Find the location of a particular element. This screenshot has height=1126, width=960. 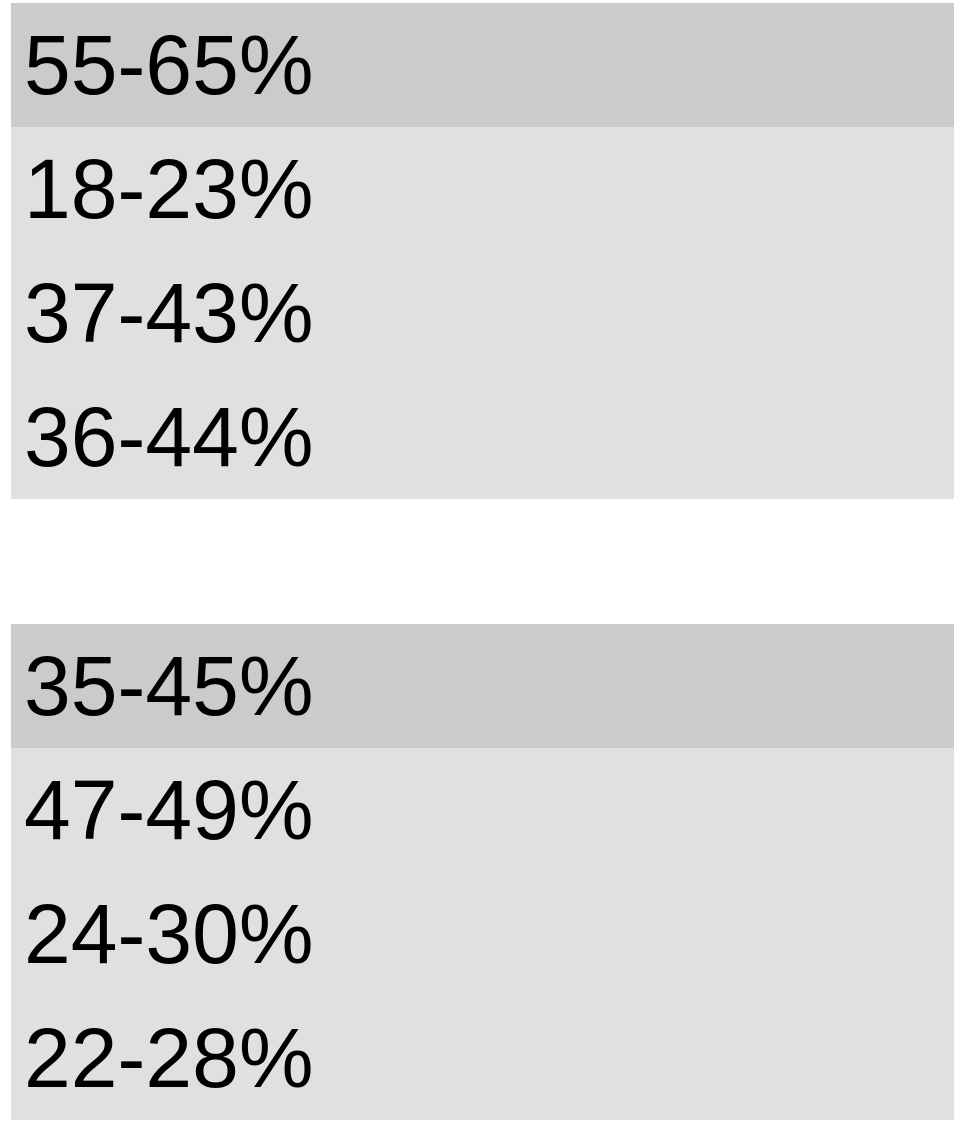

range-value: 18-23% is located at coordinates (169, 189).